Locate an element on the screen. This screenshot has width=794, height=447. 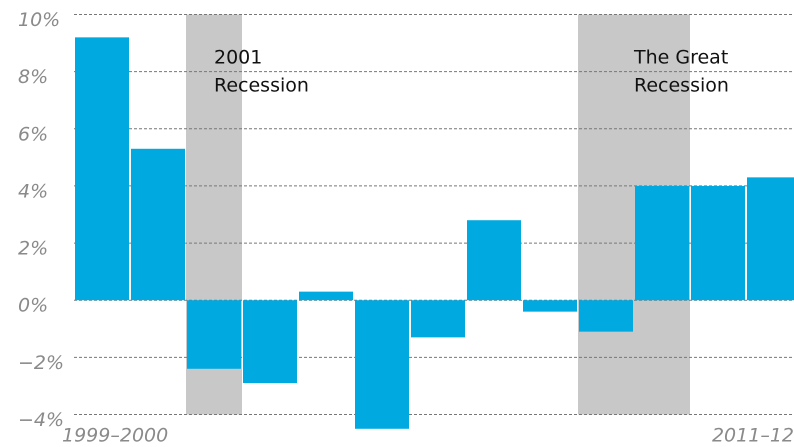
y-tick-label: 6% is located at coordinates (33, 134).